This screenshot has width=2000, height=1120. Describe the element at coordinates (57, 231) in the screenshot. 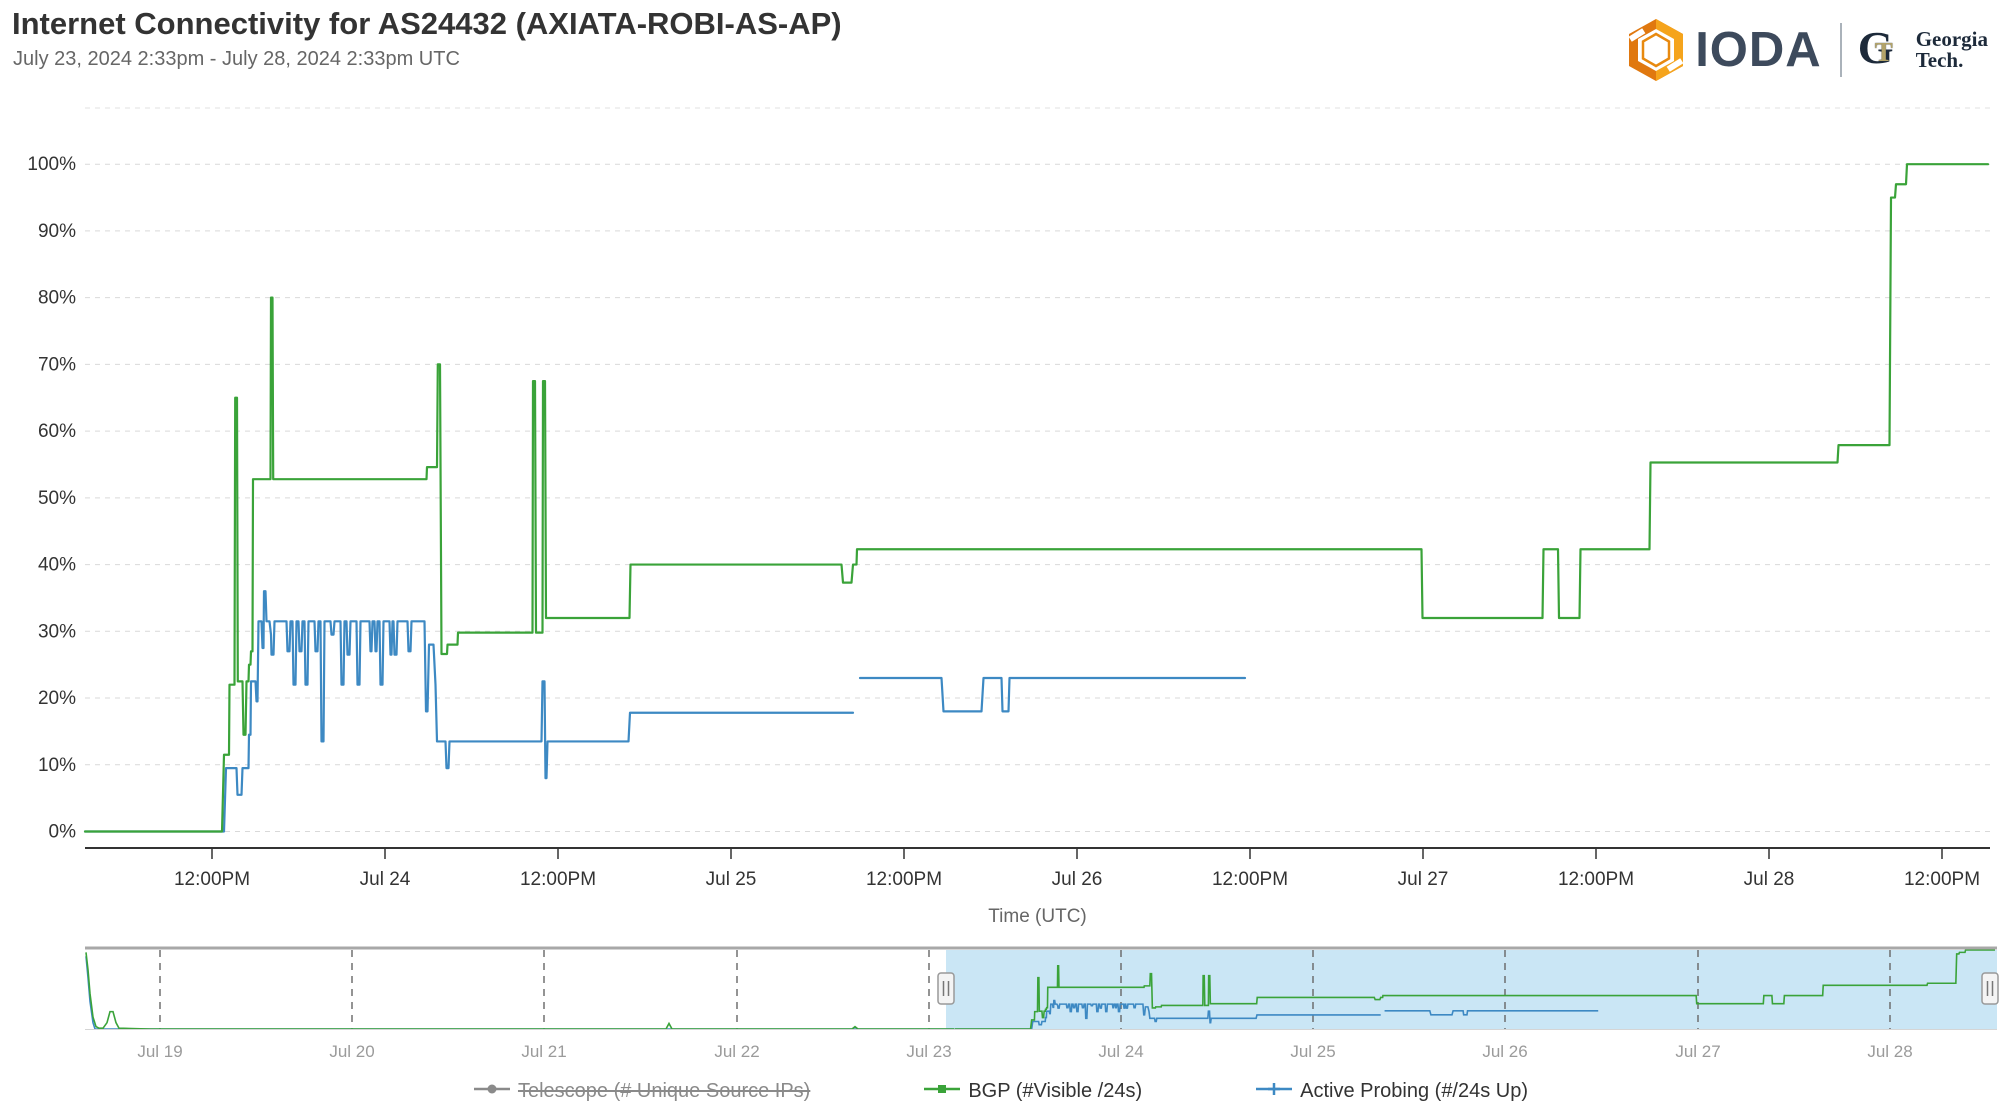

I see `y-axis-label: 90%` at that location.